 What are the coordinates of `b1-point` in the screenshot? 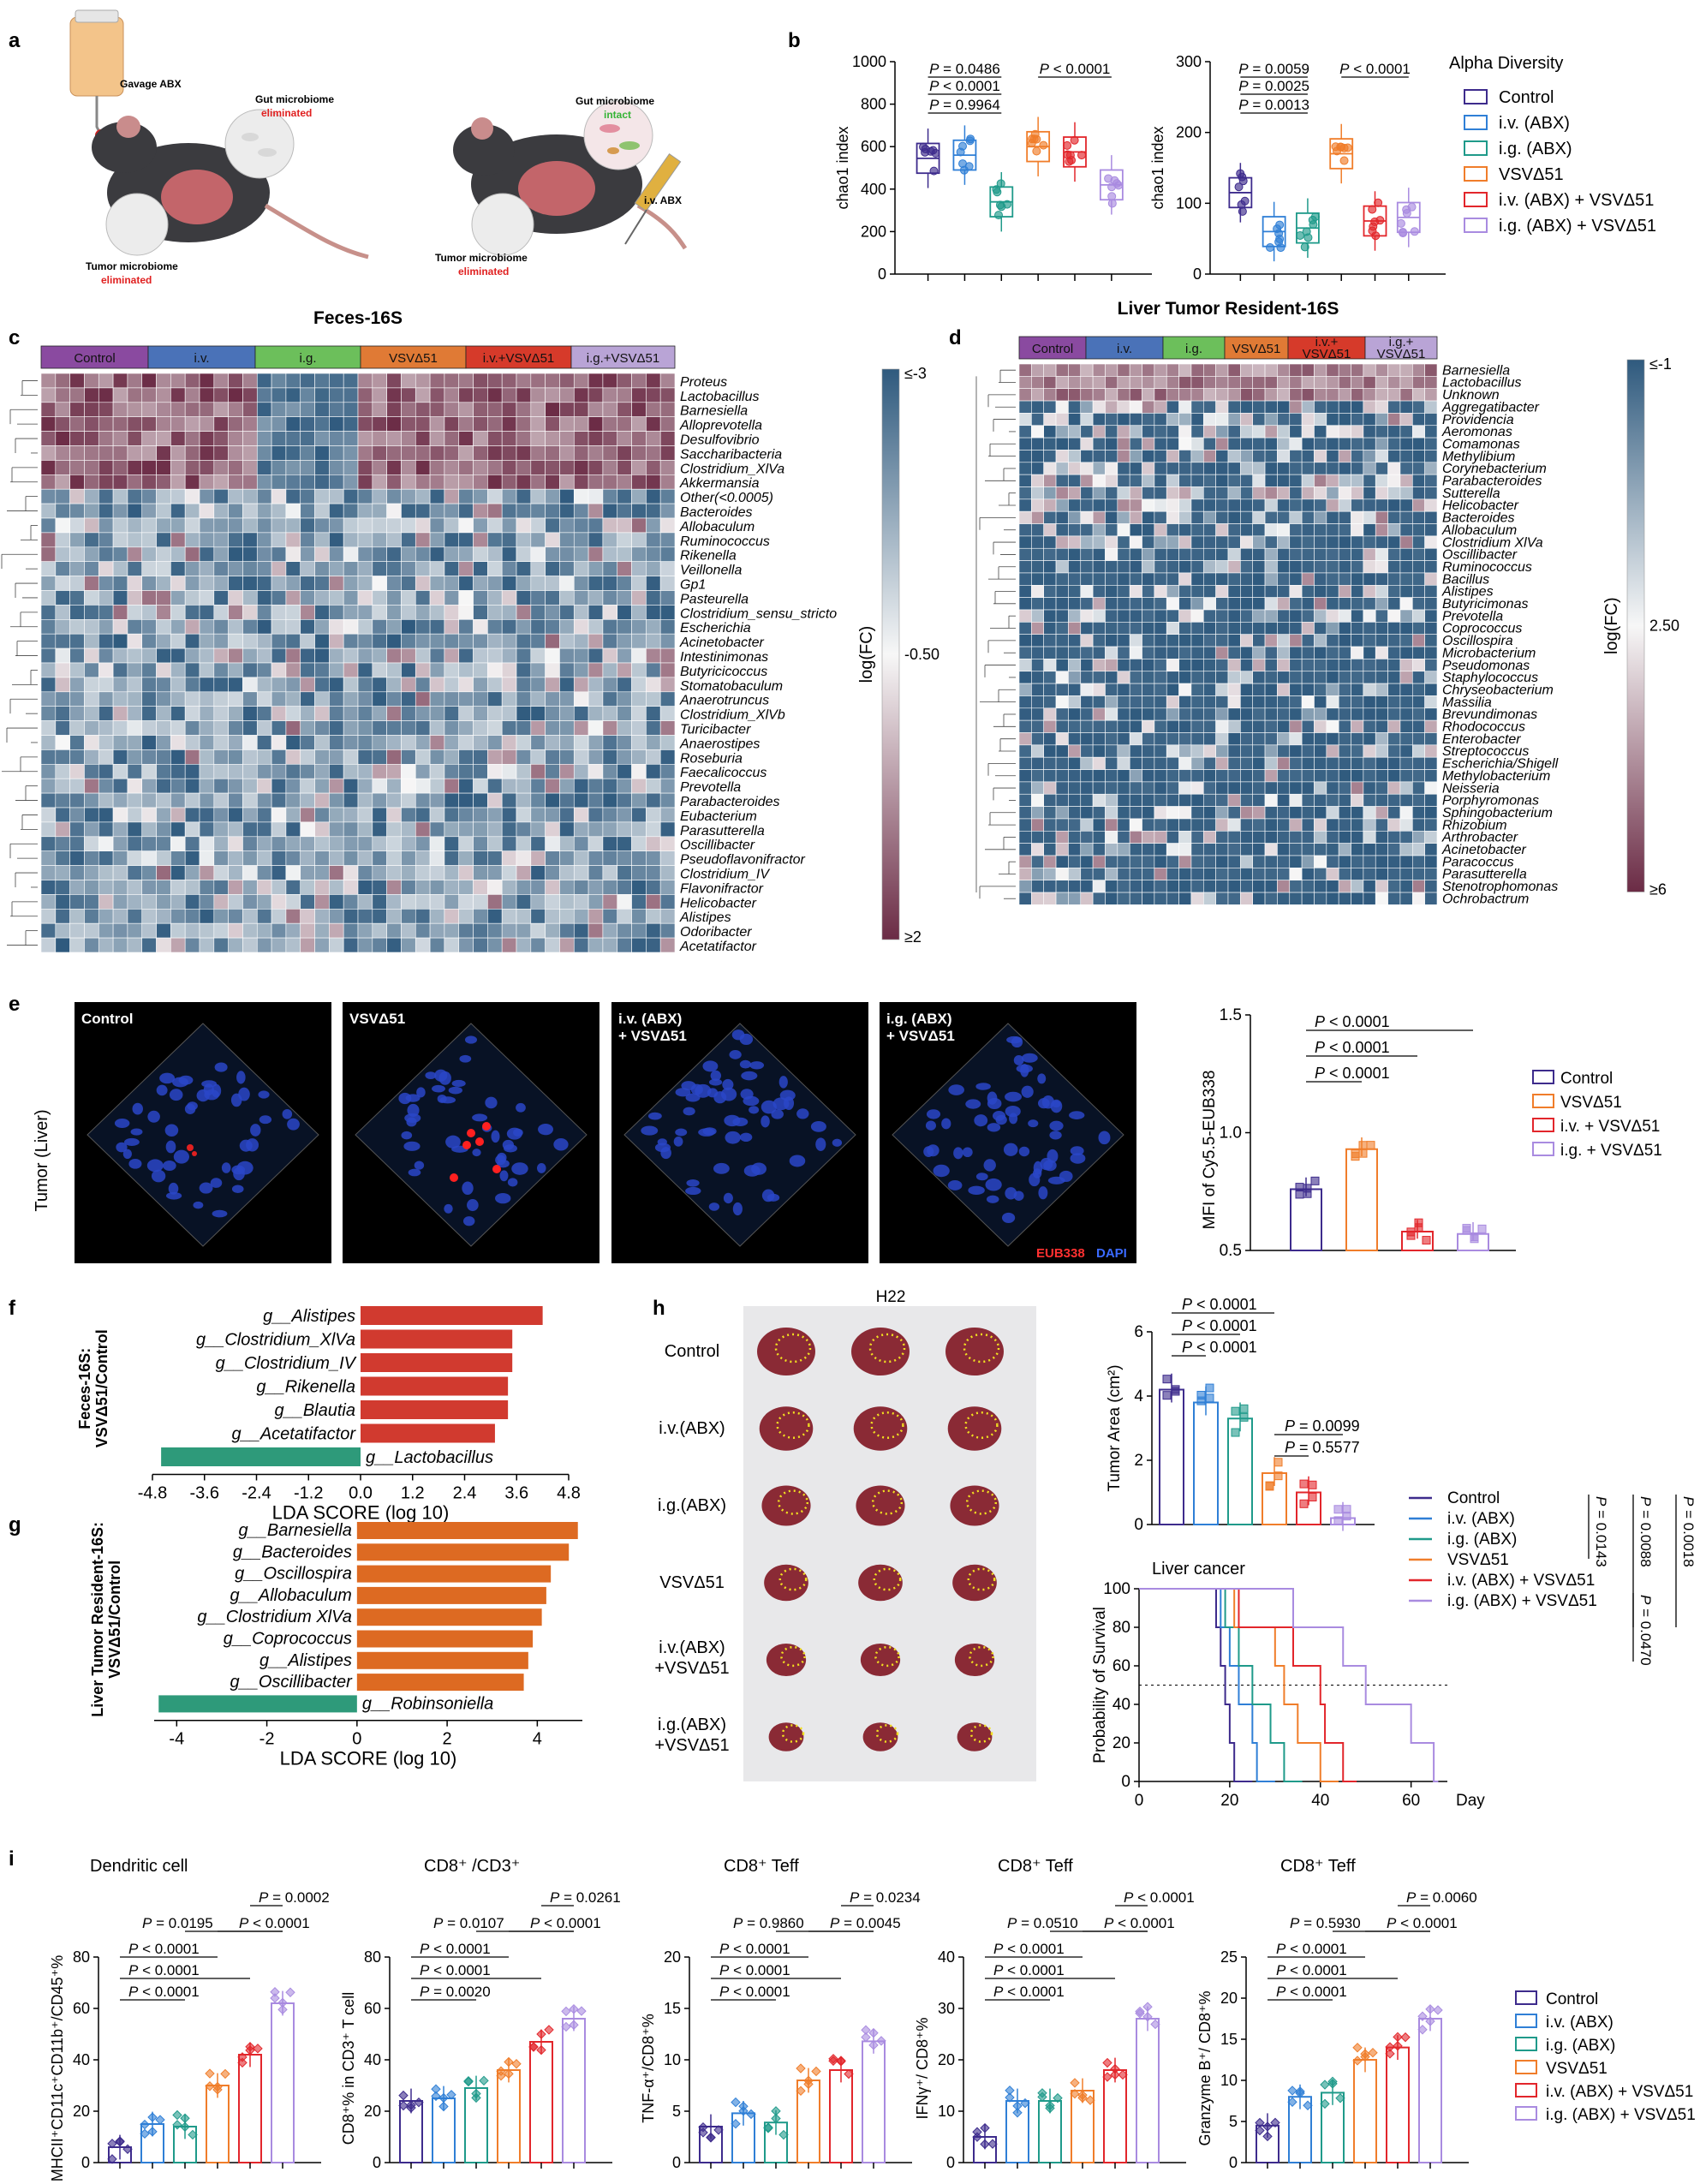 It's located at (999, 215).